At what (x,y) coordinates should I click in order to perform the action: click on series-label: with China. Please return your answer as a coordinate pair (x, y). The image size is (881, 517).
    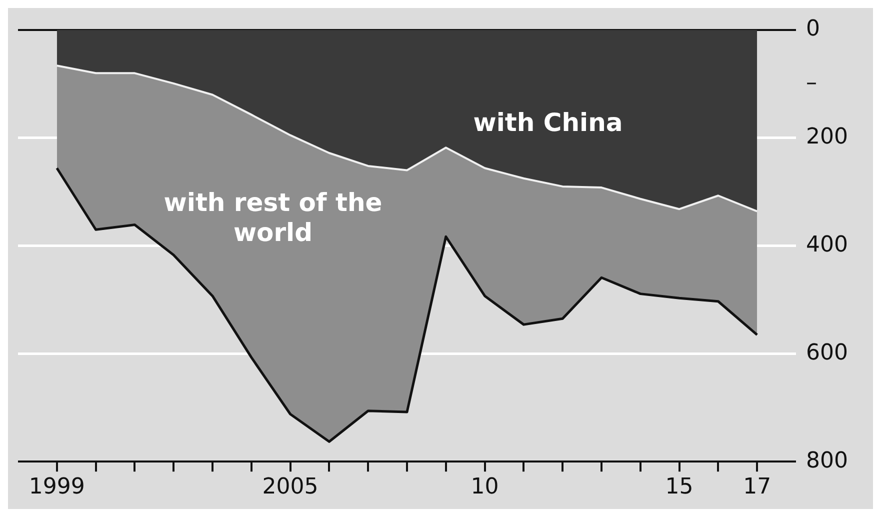
    Looking at the image, I should click on (548, 123).